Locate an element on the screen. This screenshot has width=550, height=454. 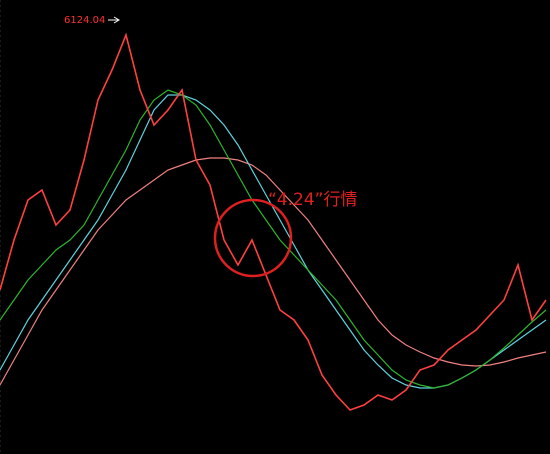
highlight-circle is located at coordinates (253, 238).